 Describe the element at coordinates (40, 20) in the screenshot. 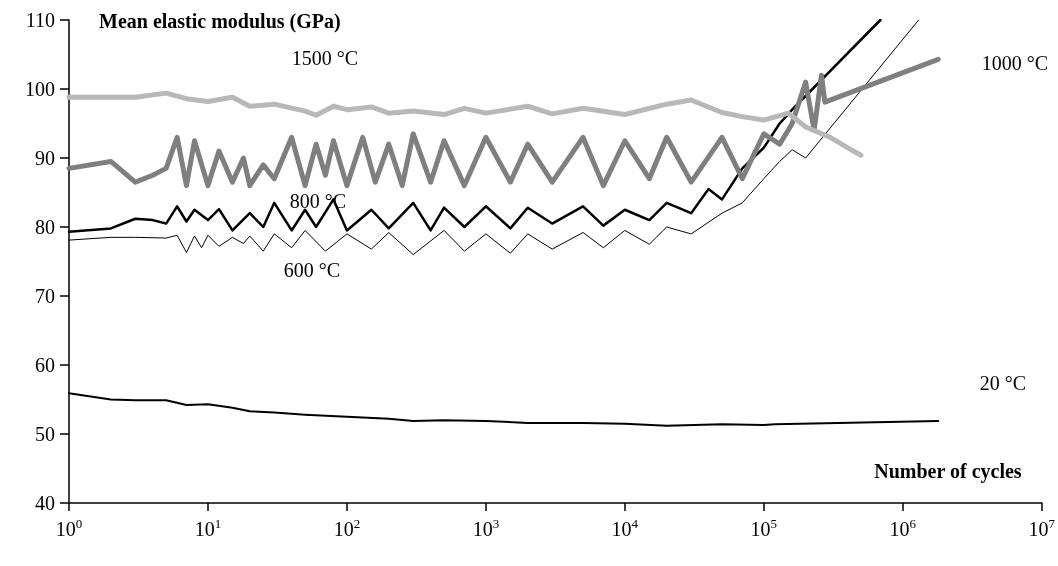

I see `y-tick-label: 110` at that location.